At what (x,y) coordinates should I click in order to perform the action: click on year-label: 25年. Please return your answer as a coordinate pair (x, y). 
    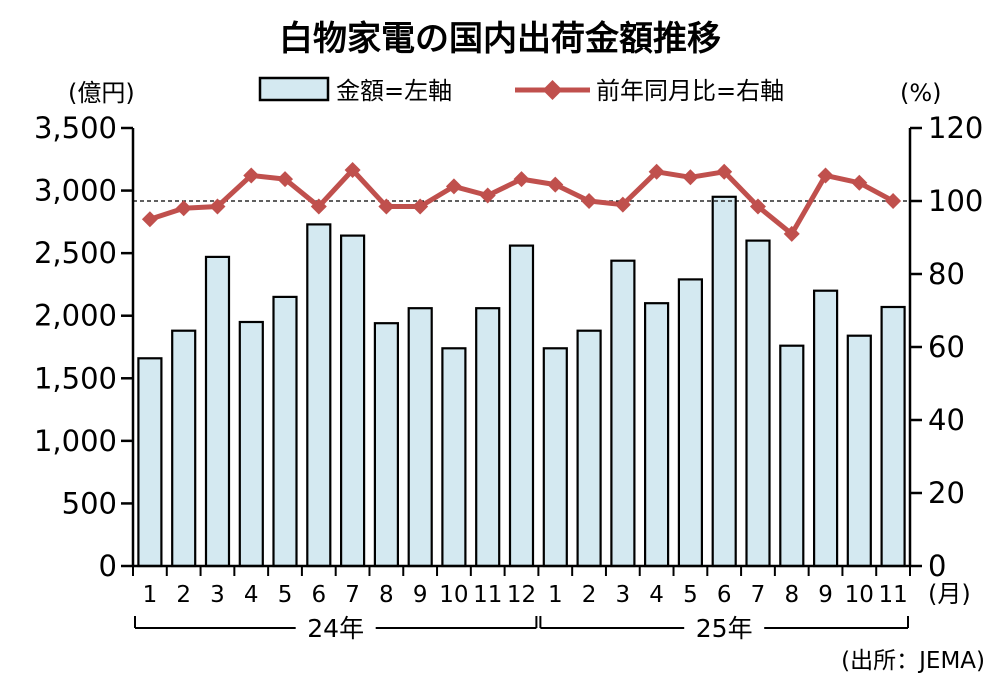
    Looking at the image, I should click on (724, 628).